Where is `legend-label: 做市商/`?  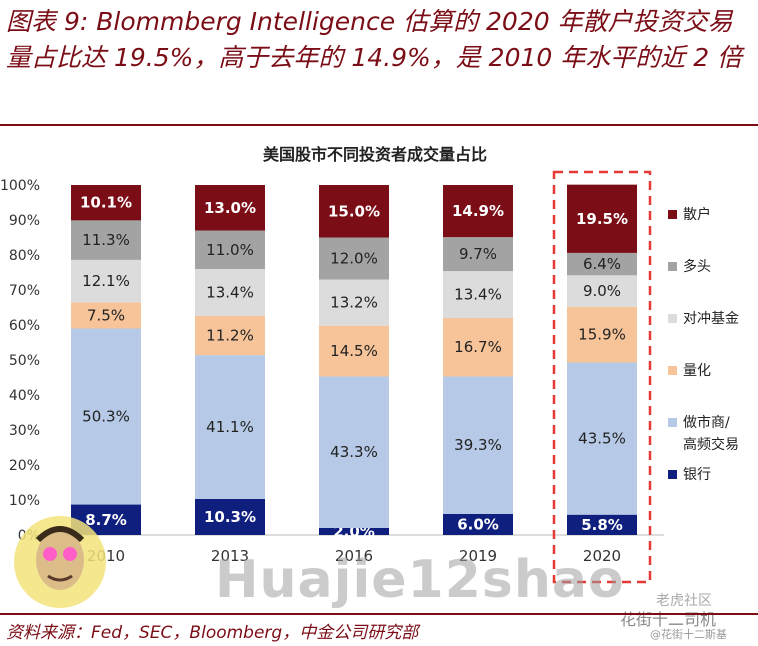
legend-label: 做市商/ is located at coordinates (706, 422).